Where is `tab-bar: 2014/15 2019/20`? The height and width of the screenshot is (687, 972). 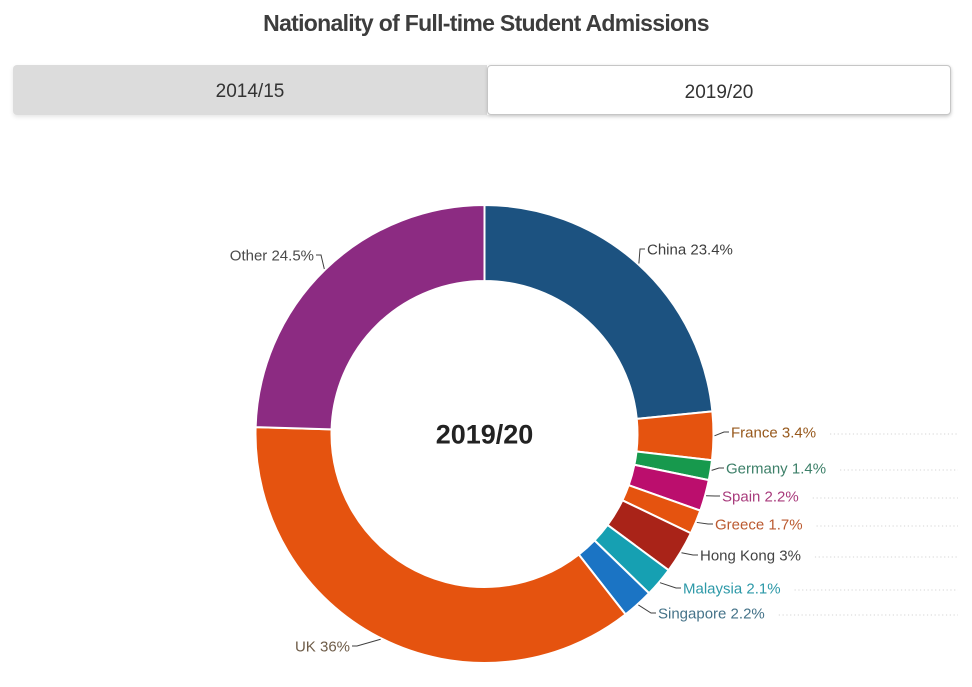
tab-bar: 2014/15 2019/20 is located at coordinates (482, 90).